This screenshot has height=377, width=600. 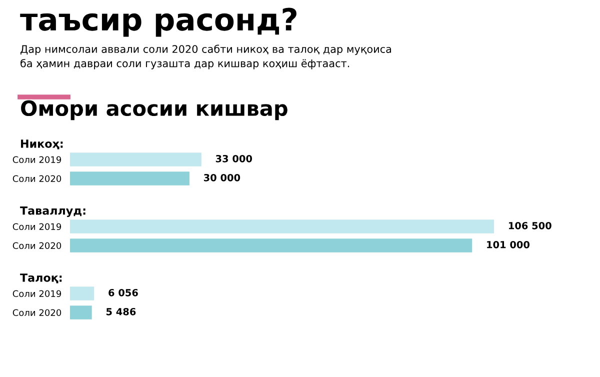 What do you see at coordinates (234, 158) in the screenshot?
I see `data-label: 33 000` at bounding box center [234, 158].